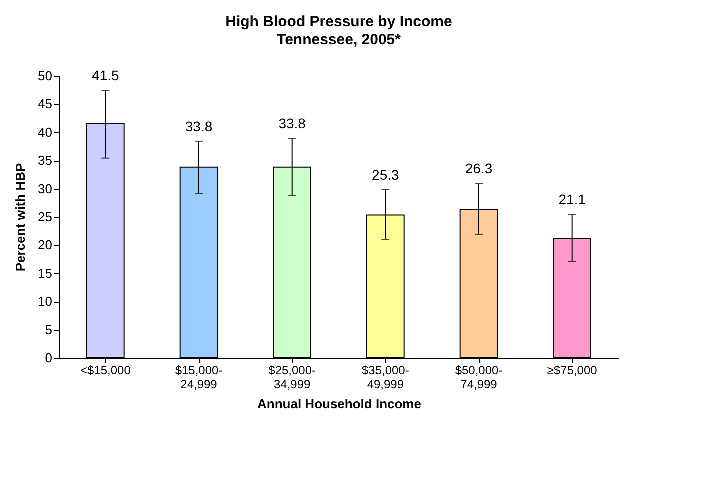  Describe the element at coordinates (45, 302) in the screenshot. I see `y-tick-label: 10` at that location.